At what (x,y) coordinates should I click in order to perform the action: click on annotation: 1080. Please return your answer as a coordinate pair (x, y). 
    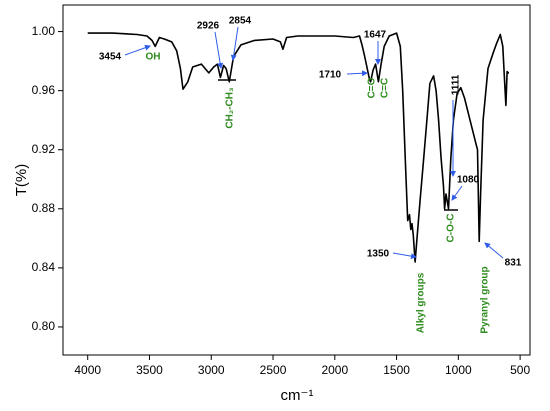
    Looking at the image, I should click on (468, 180).